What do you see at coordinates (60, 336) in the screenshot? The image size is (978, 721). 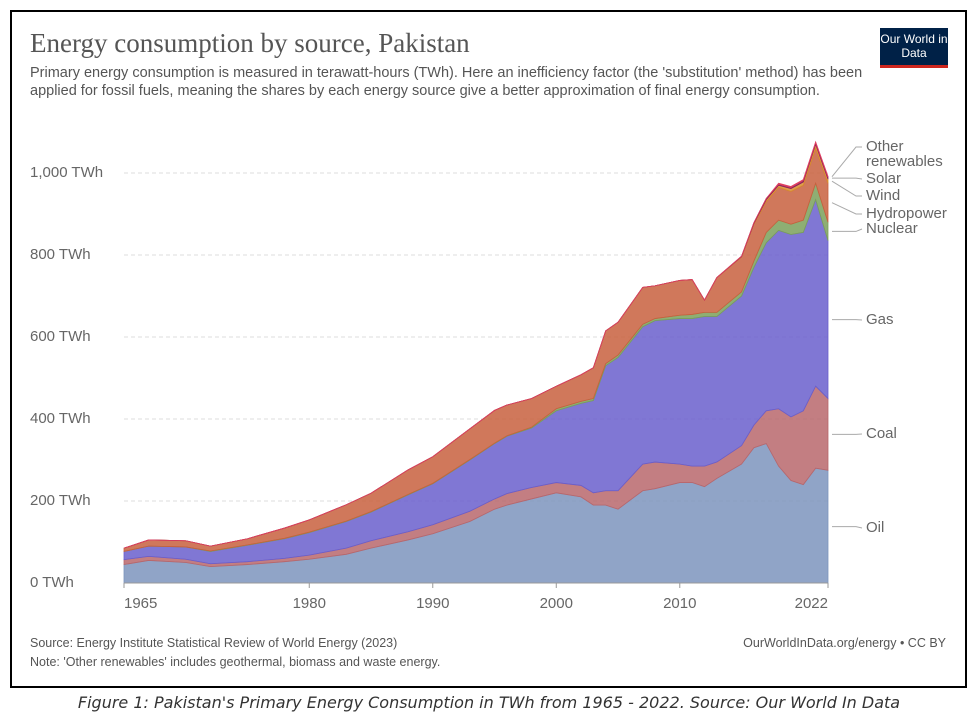 I see `y-tick-label: 600 TWh` at bounding box center [60, 336].